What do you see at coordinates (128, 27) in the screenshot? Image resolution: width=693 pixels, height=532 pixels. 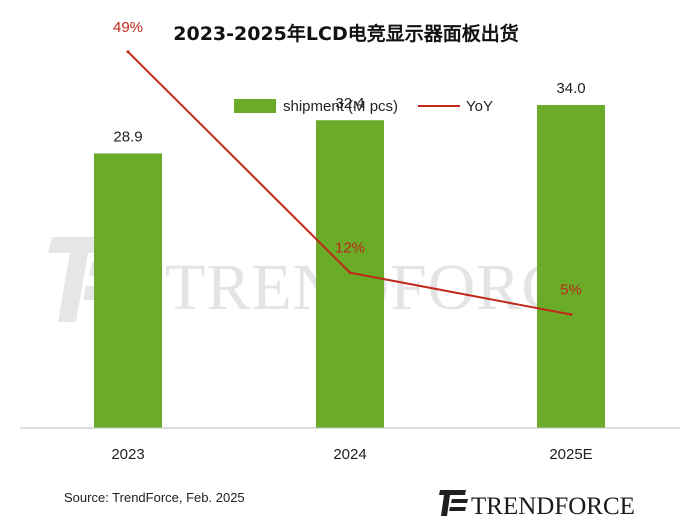 I see `yoy-value-label-2023: 49%` at bounding box center [128, 27].